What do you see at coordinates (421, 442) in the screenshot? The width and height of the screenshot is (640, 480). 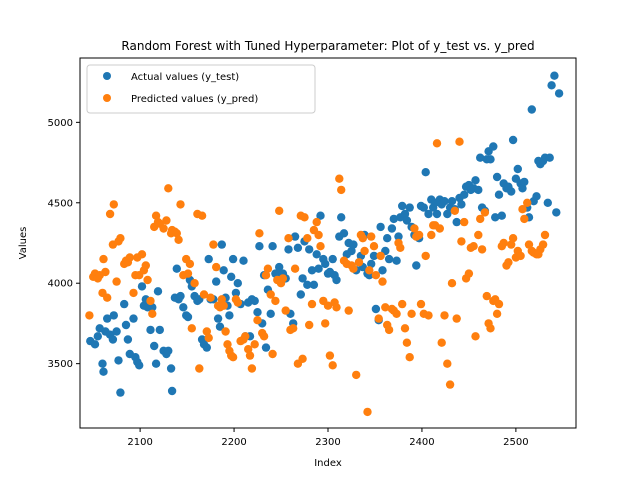 I see `x-tick-label-3: 2400` at bounding box center [421, 442].